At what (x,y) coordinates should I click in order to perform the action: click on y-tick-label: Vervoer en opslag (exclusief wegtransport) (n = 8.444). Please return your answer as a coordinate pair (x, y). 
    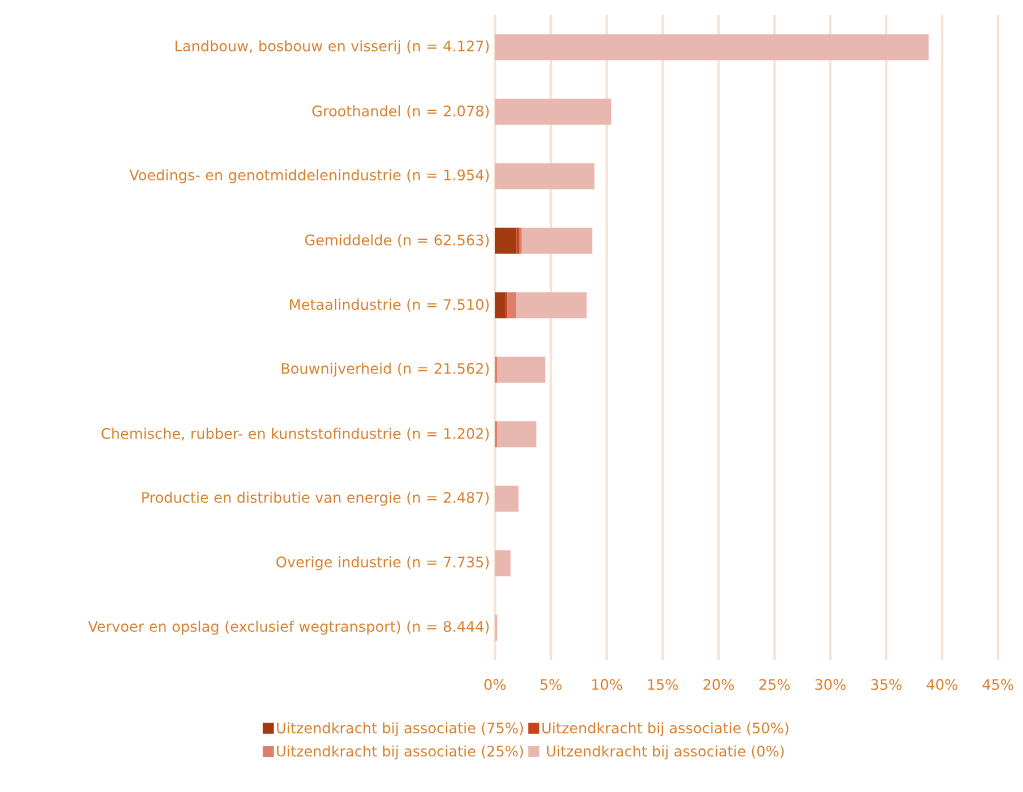
    Looking at the image, I should click on (288, 627).